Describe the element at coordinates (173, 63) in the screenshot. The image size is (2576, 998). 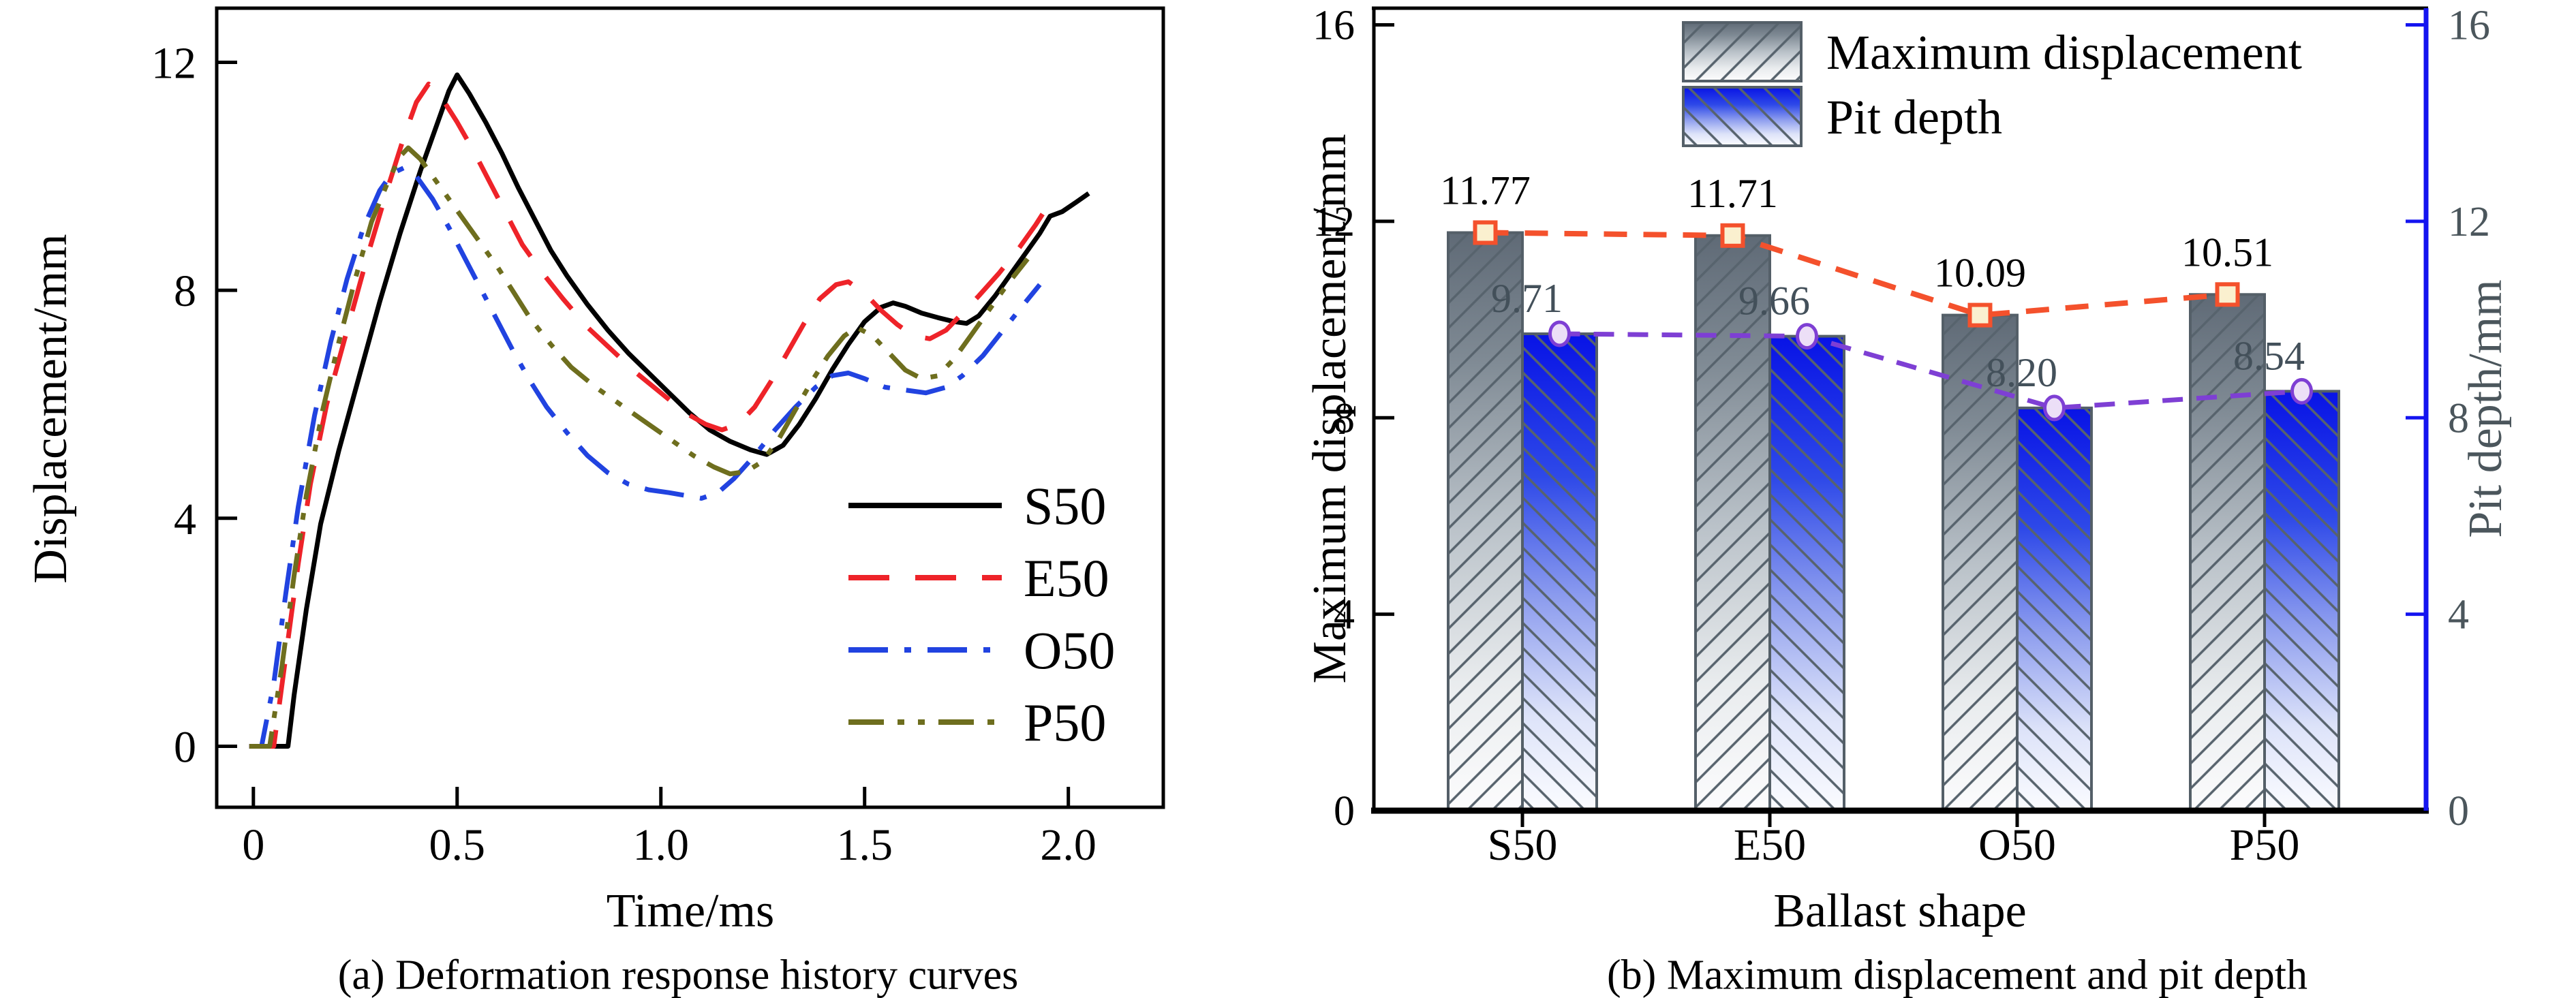
I see `y-tick-label-a: 12` at that location.